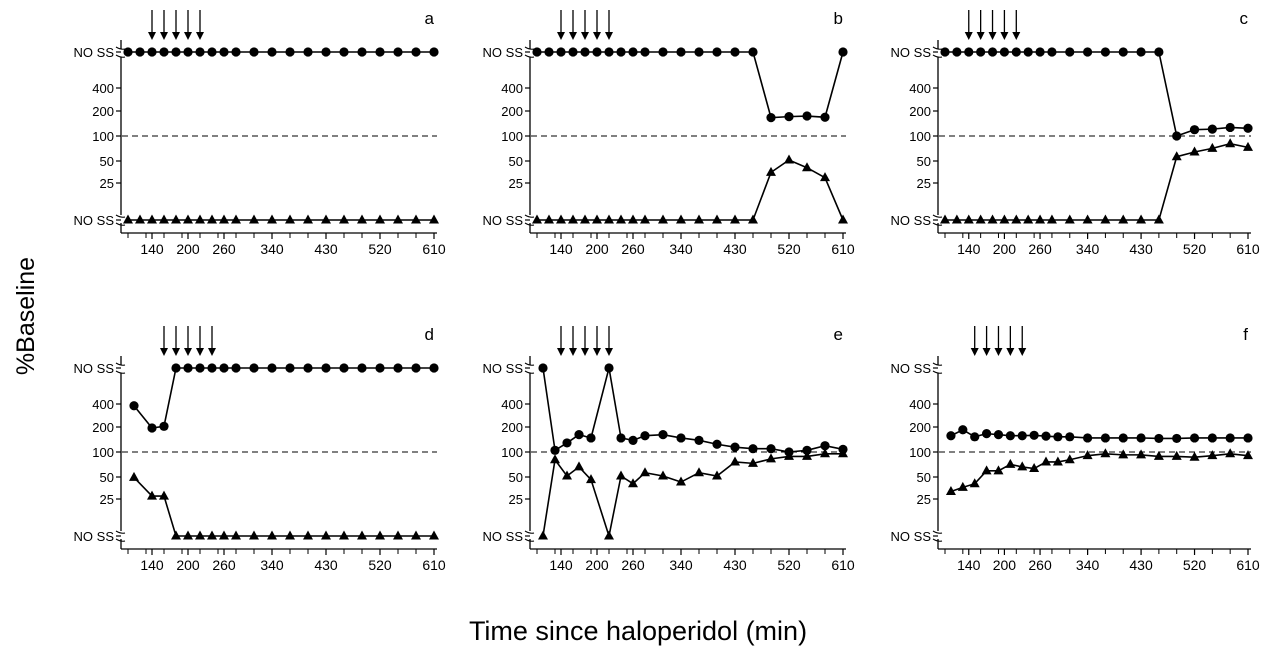 The width and height of the screenshot is (1276, 659). What do you see at coordinates (597, 565) in the screenshot?
I see `x-tick-label: 200` at bounding box center [597, 565].